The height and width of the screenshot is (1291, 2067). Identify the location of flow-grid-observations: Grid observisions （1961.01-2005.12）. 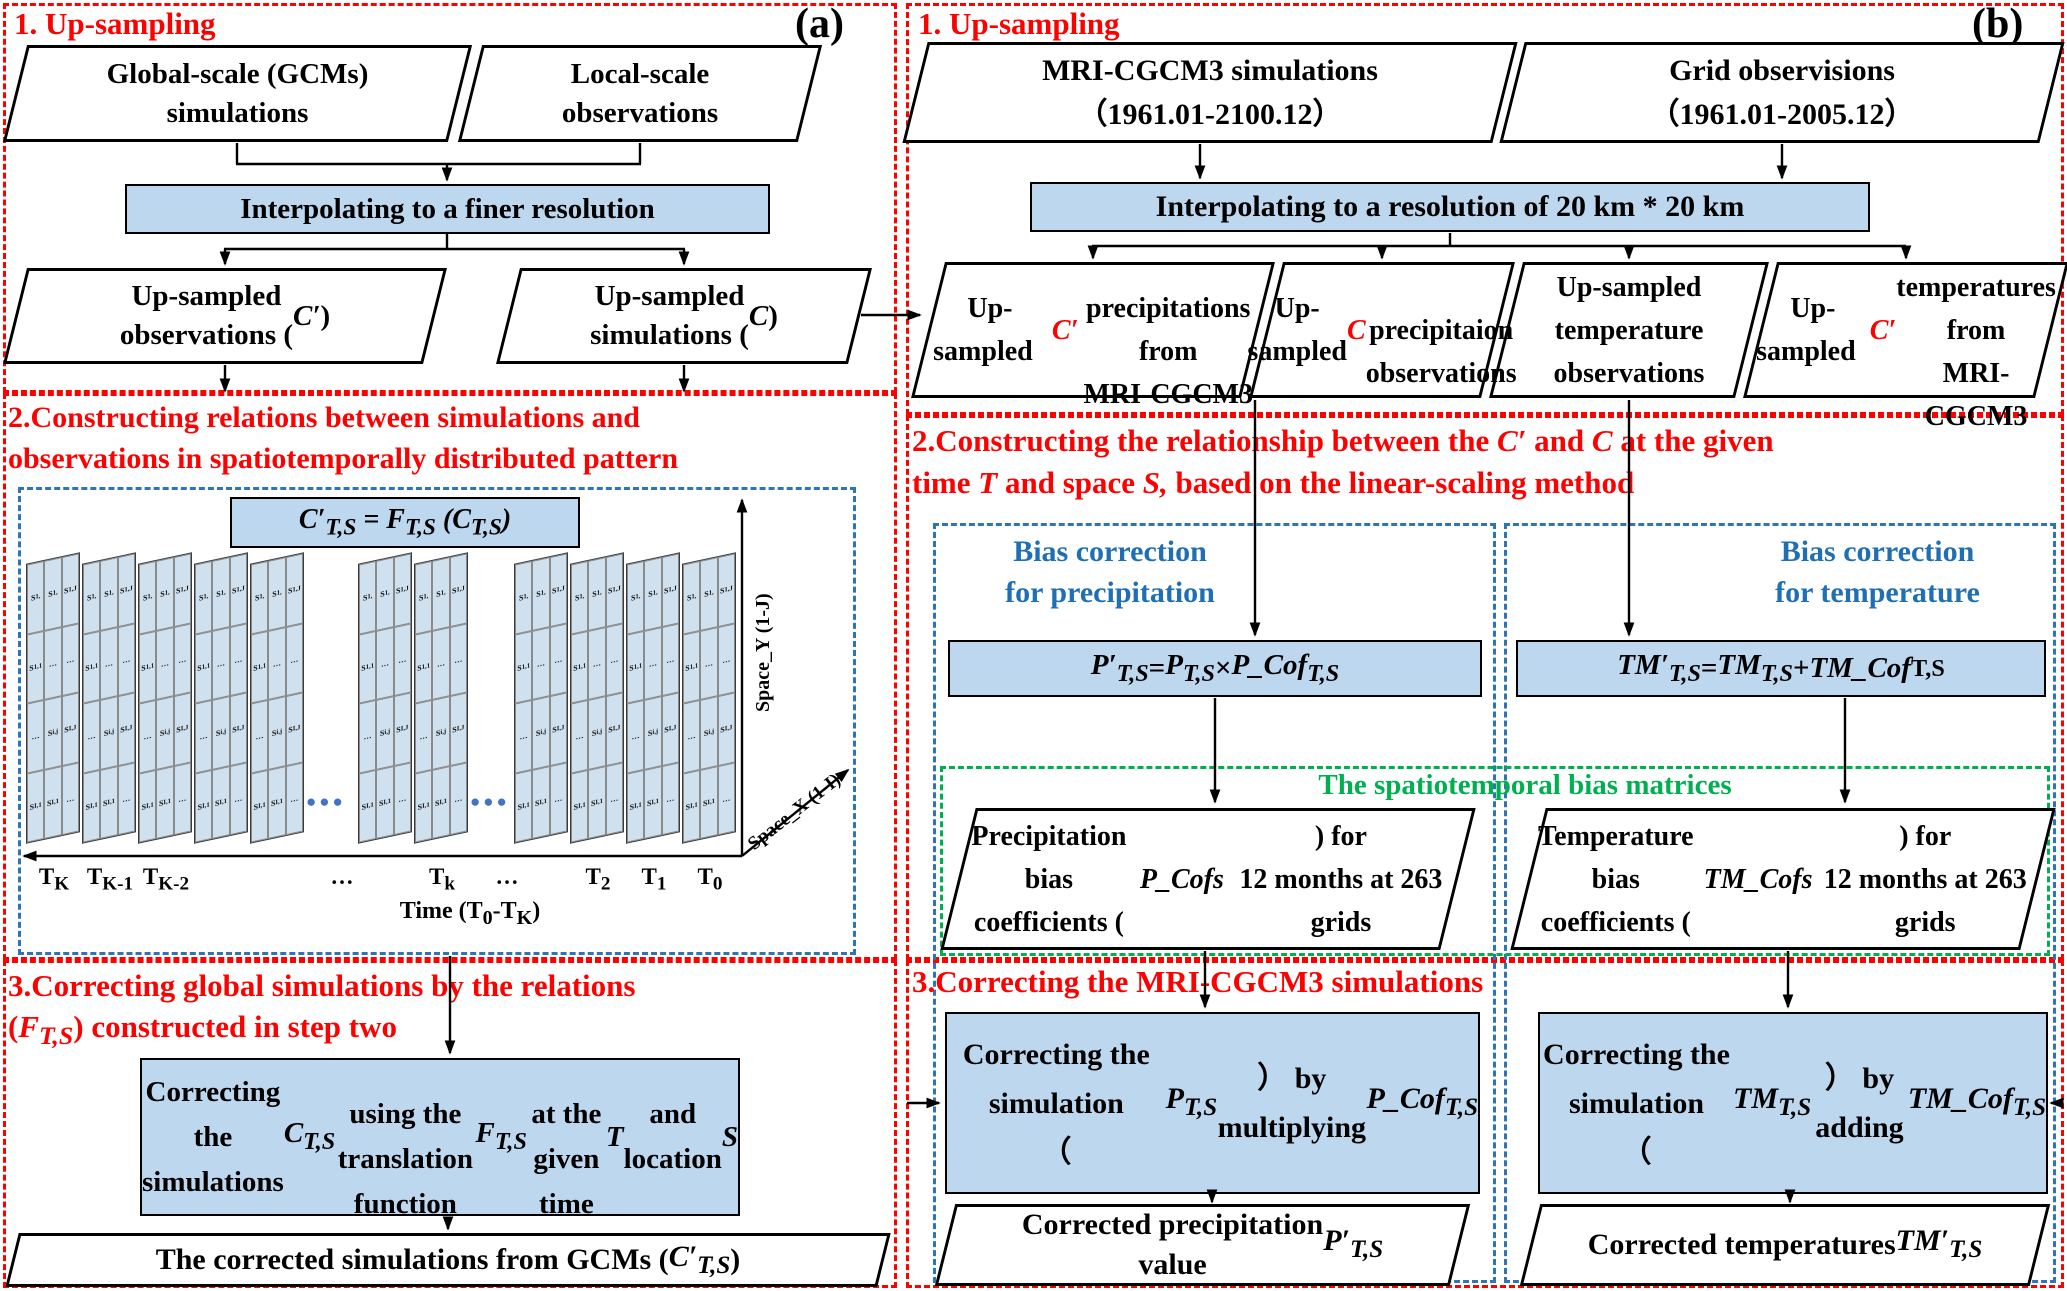
(1782, 92).